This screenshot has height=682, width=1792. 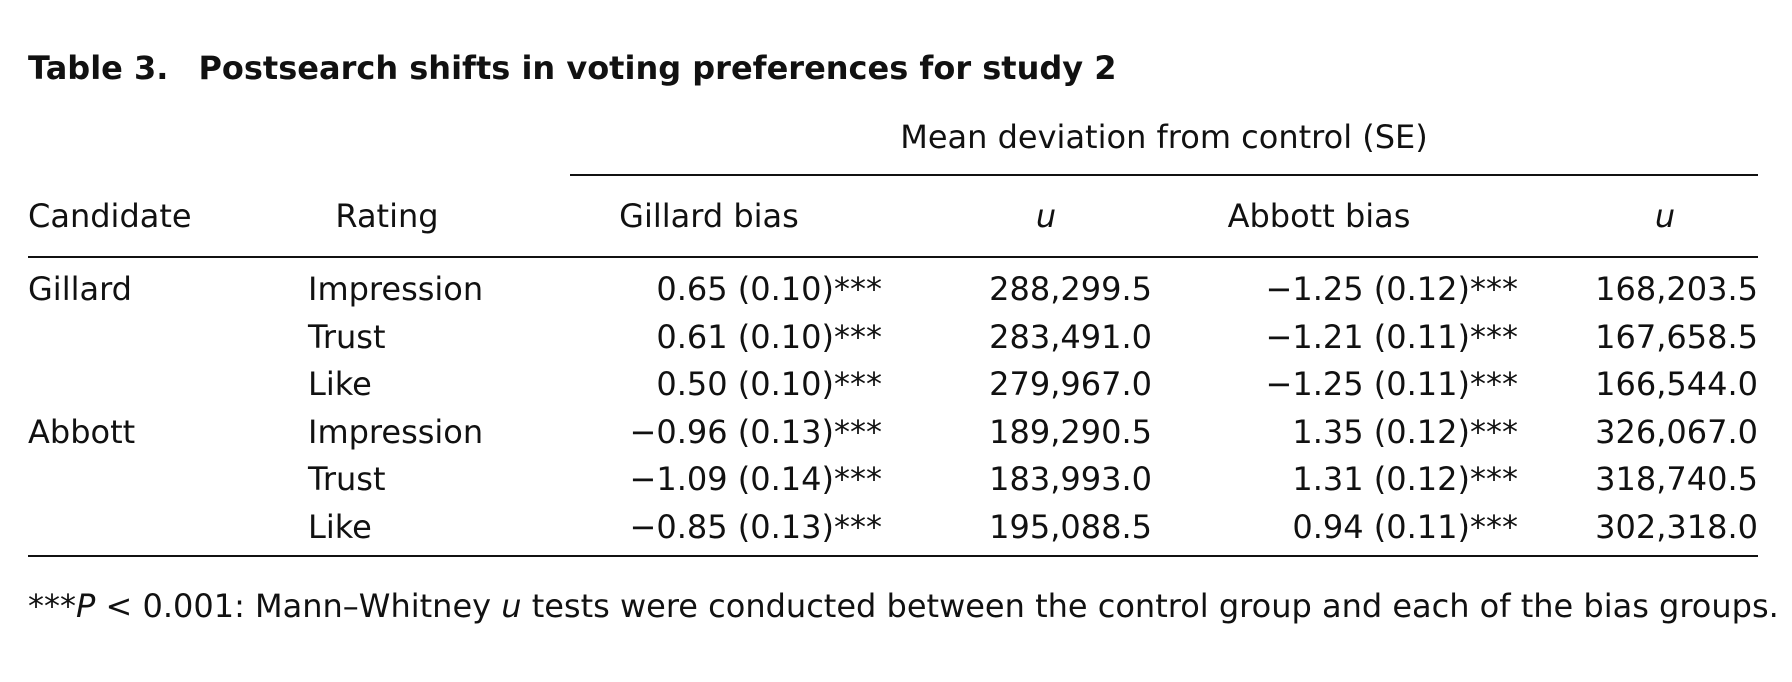 I want to click on footnote-u-symbol: u, so click(x=511, y=606).